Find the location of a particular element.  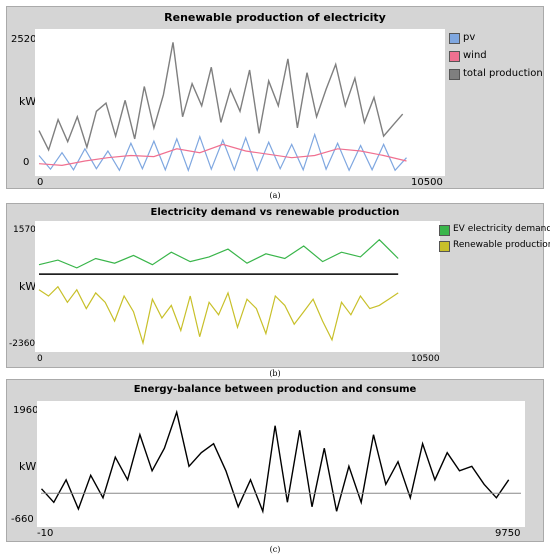

legend-label: EV electricity demand is located at coordinates (501, 229).